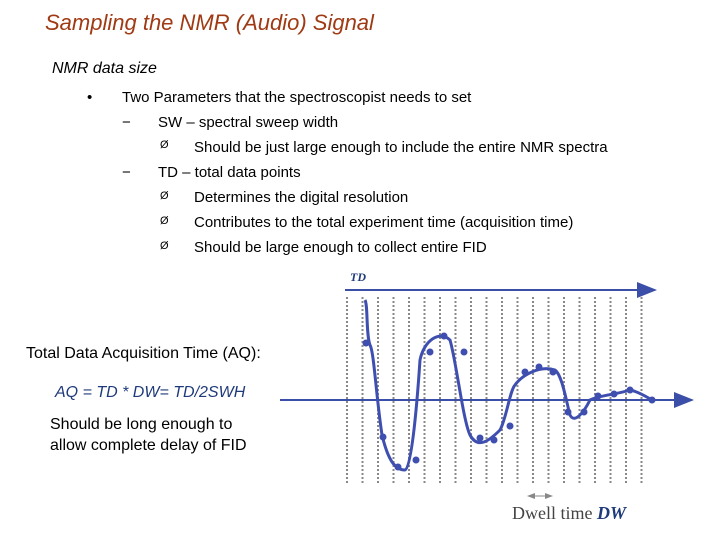  Describe the element at coordinates (126, 172) in the screenshot. I see `dash-marker-td: −` at that location.